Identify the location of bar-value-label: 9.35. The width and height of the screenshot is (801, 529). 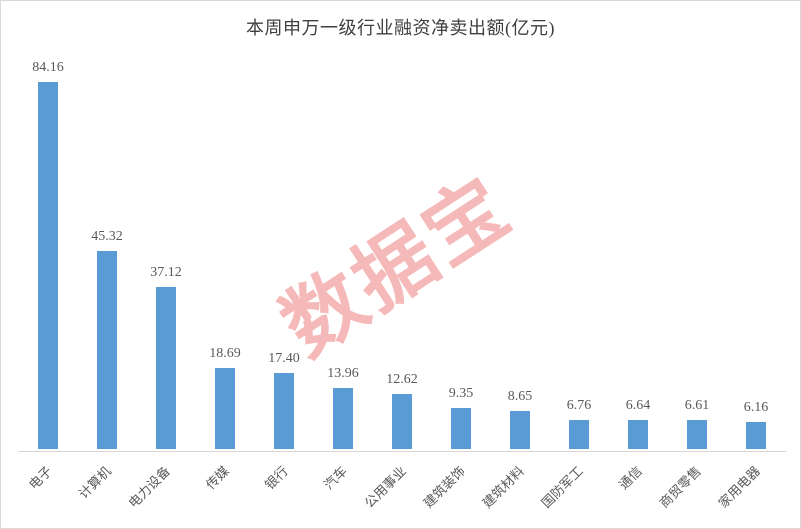
(461, 394).